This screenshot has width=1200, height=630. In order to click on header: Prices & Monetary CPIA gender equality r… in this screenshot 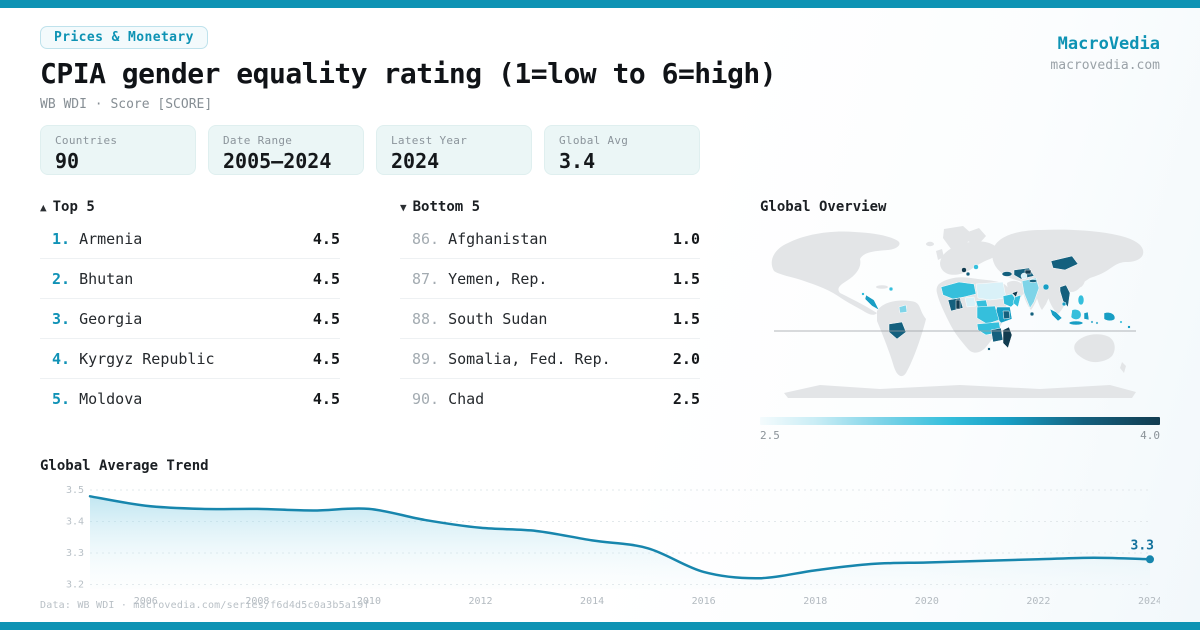, I will do `click(600, 69)`.